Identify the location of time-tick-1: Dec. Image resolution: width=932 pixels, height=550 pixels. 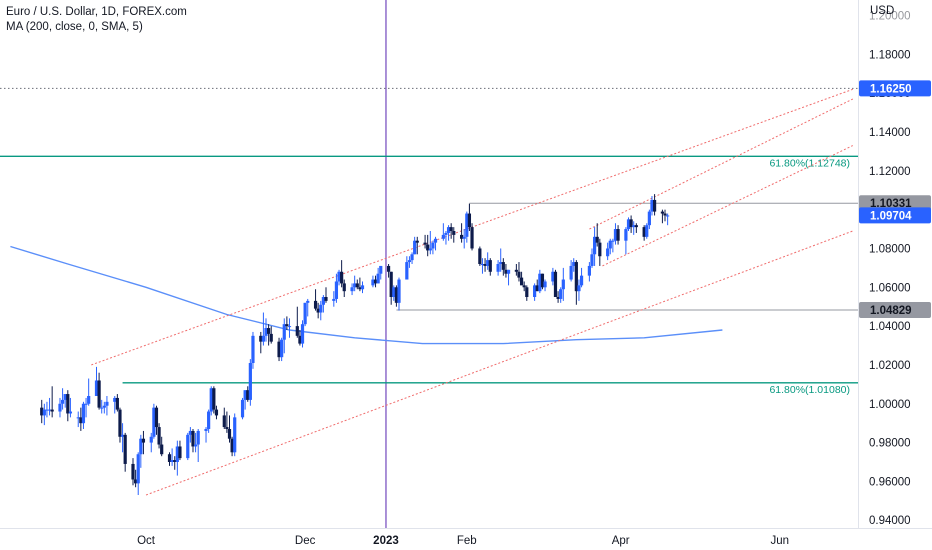
(305, 541).